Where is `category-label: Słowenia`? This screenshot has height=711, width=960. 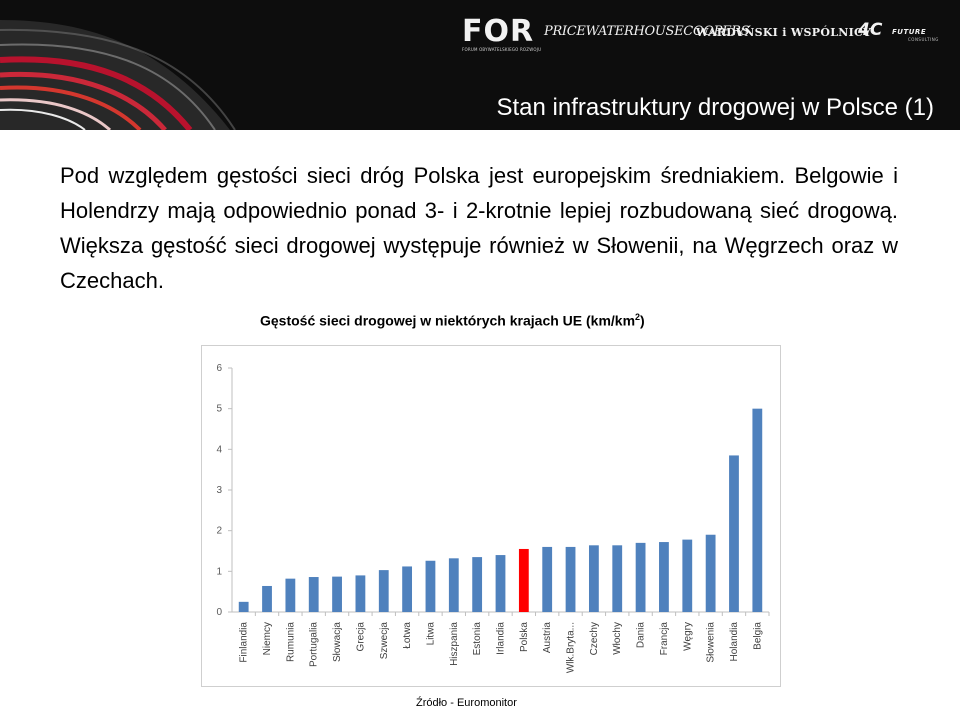 category-label: Słowenia is located at coordinates (711, 642).